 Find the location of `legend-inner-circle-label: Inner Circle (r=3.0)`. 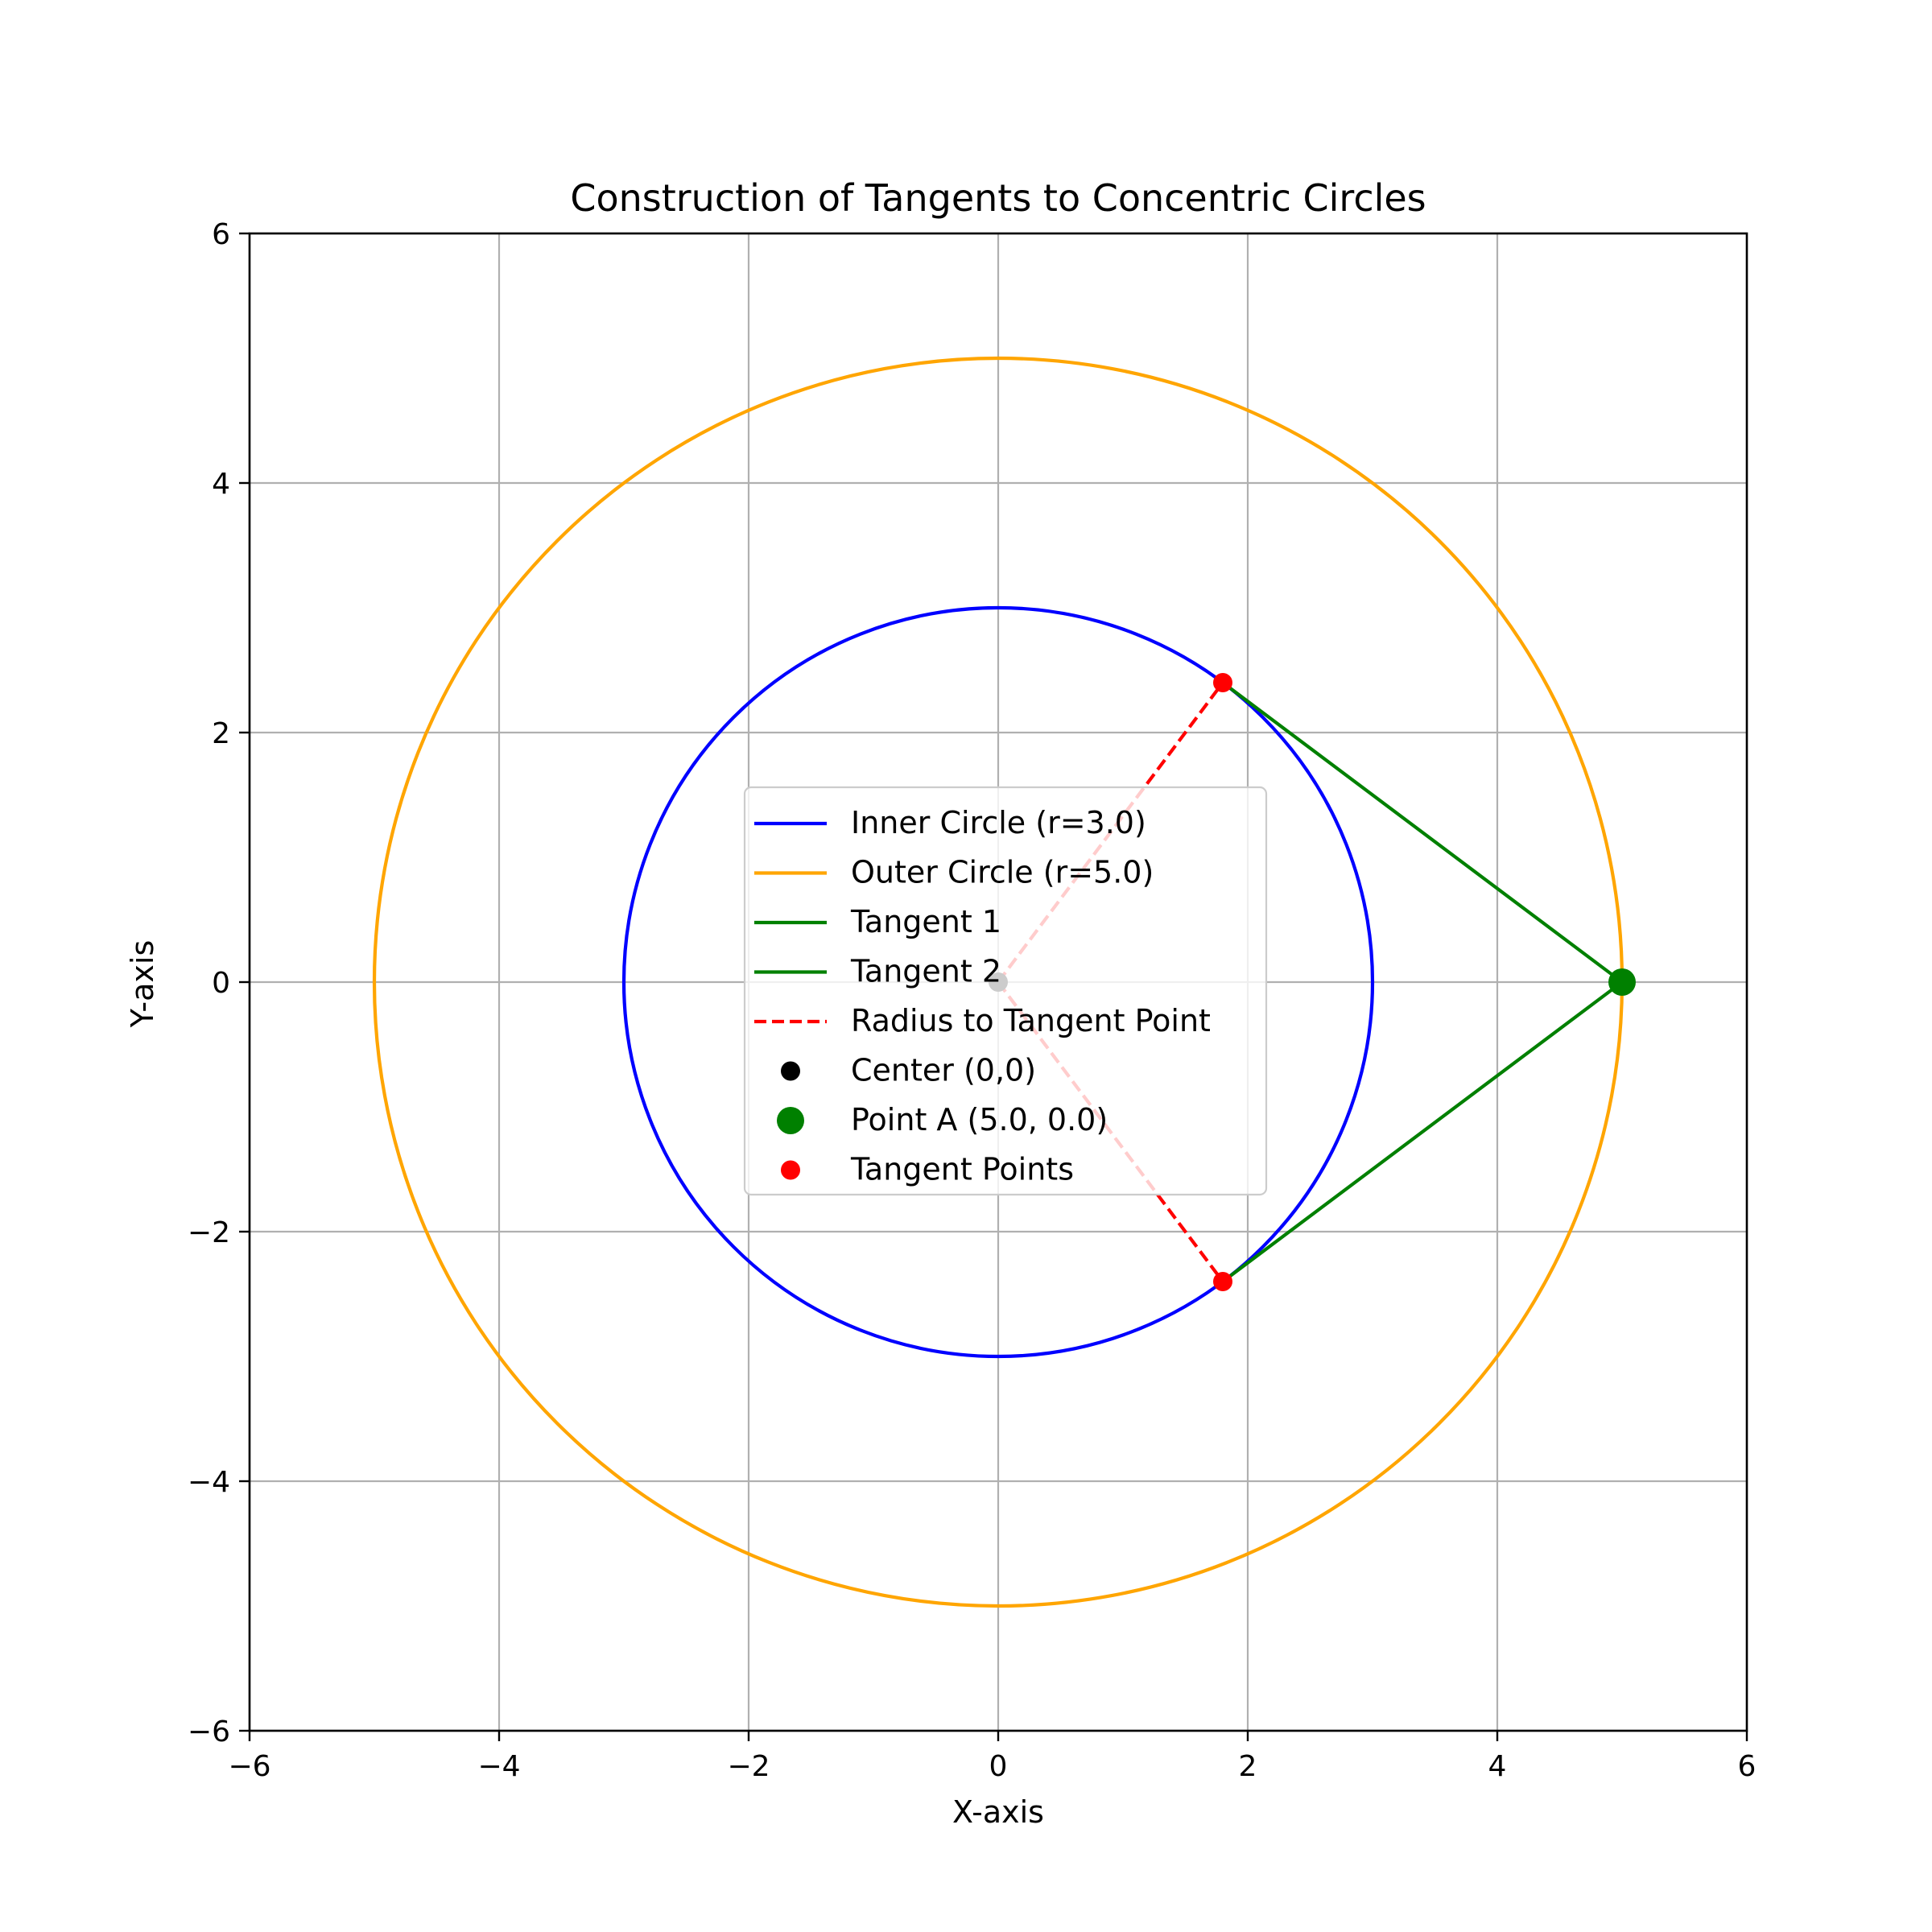

legend-inner-circle-label: Inner Circle (r=3.0) is located at coordinates (998, 822).